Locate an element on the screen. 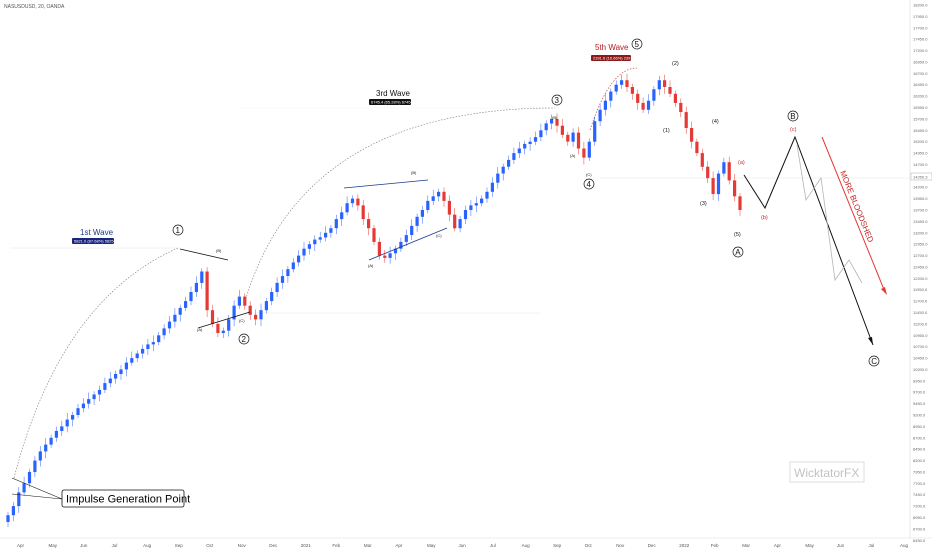  time-tick-label: Dec is located at coordinates (652, 545).